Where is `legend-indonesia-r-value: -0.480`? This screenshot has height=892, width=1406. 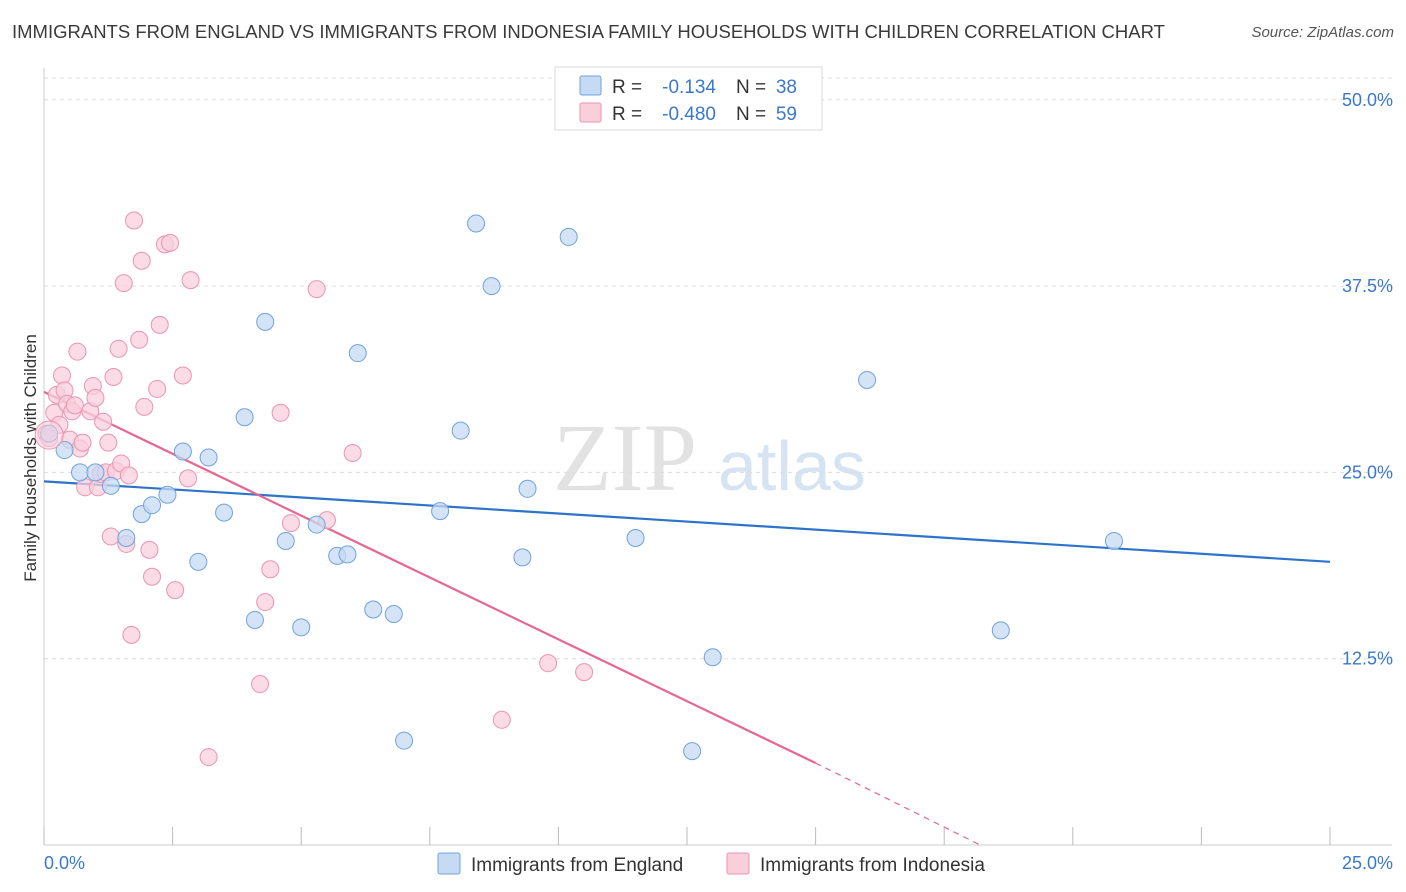
legend-indonesia-r-value: -0.480 is located at coordinates (689, 114).